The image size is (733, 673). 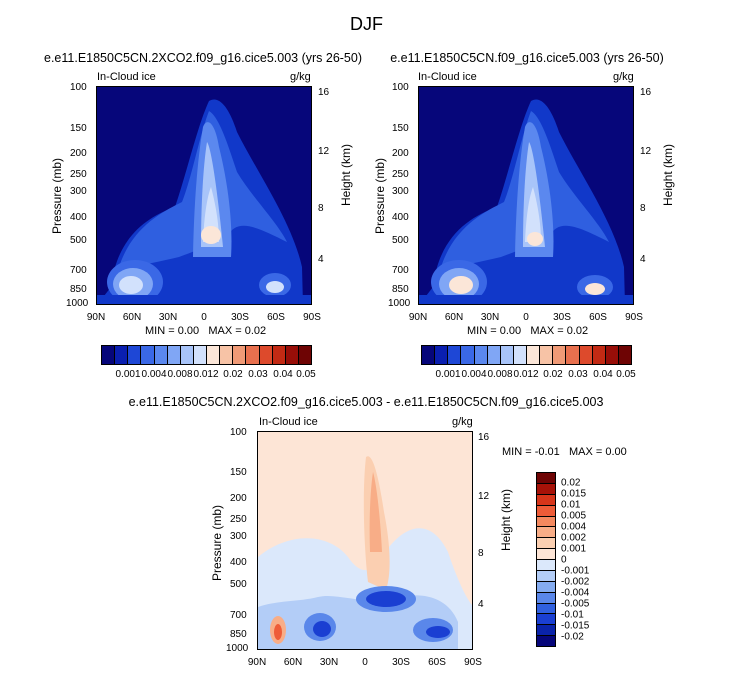 I want to click on panel1-cbar-label: 0.001, so click(x=128, y=374).